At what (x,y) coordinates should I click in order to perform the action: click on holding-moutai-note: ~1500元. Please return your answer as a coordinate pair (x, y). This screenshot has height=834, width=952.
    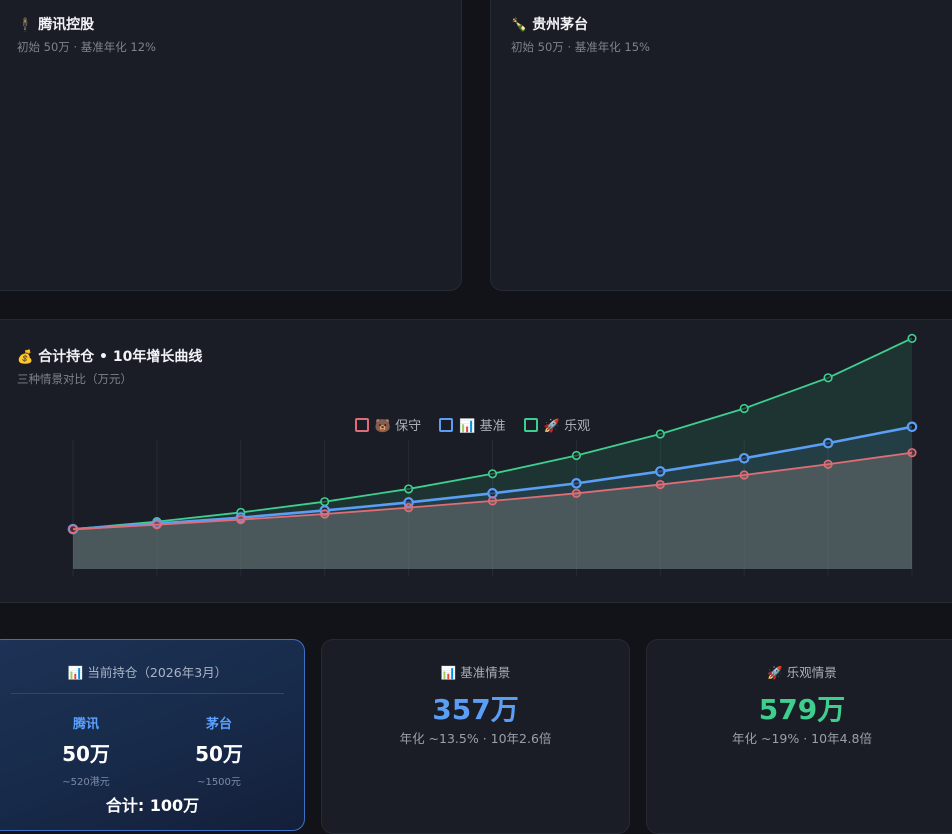
    Looking at the image, I should click on (219, 782).